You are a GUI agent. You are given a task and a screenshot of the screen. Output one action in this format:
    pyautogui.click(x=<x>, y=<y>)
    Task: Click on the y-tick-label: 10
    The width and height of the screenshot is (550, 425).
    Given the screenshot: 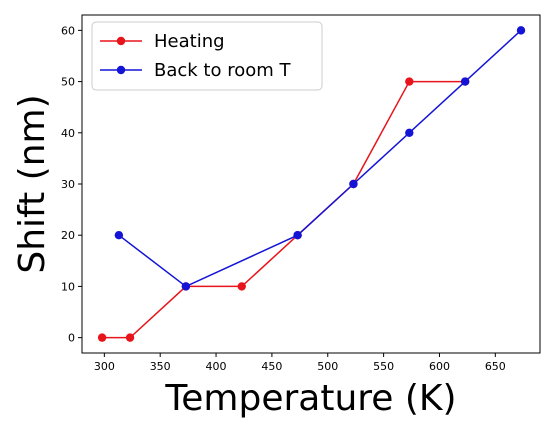 What is the action you would take?
    pyautogui.click(x=68, y=286)
    